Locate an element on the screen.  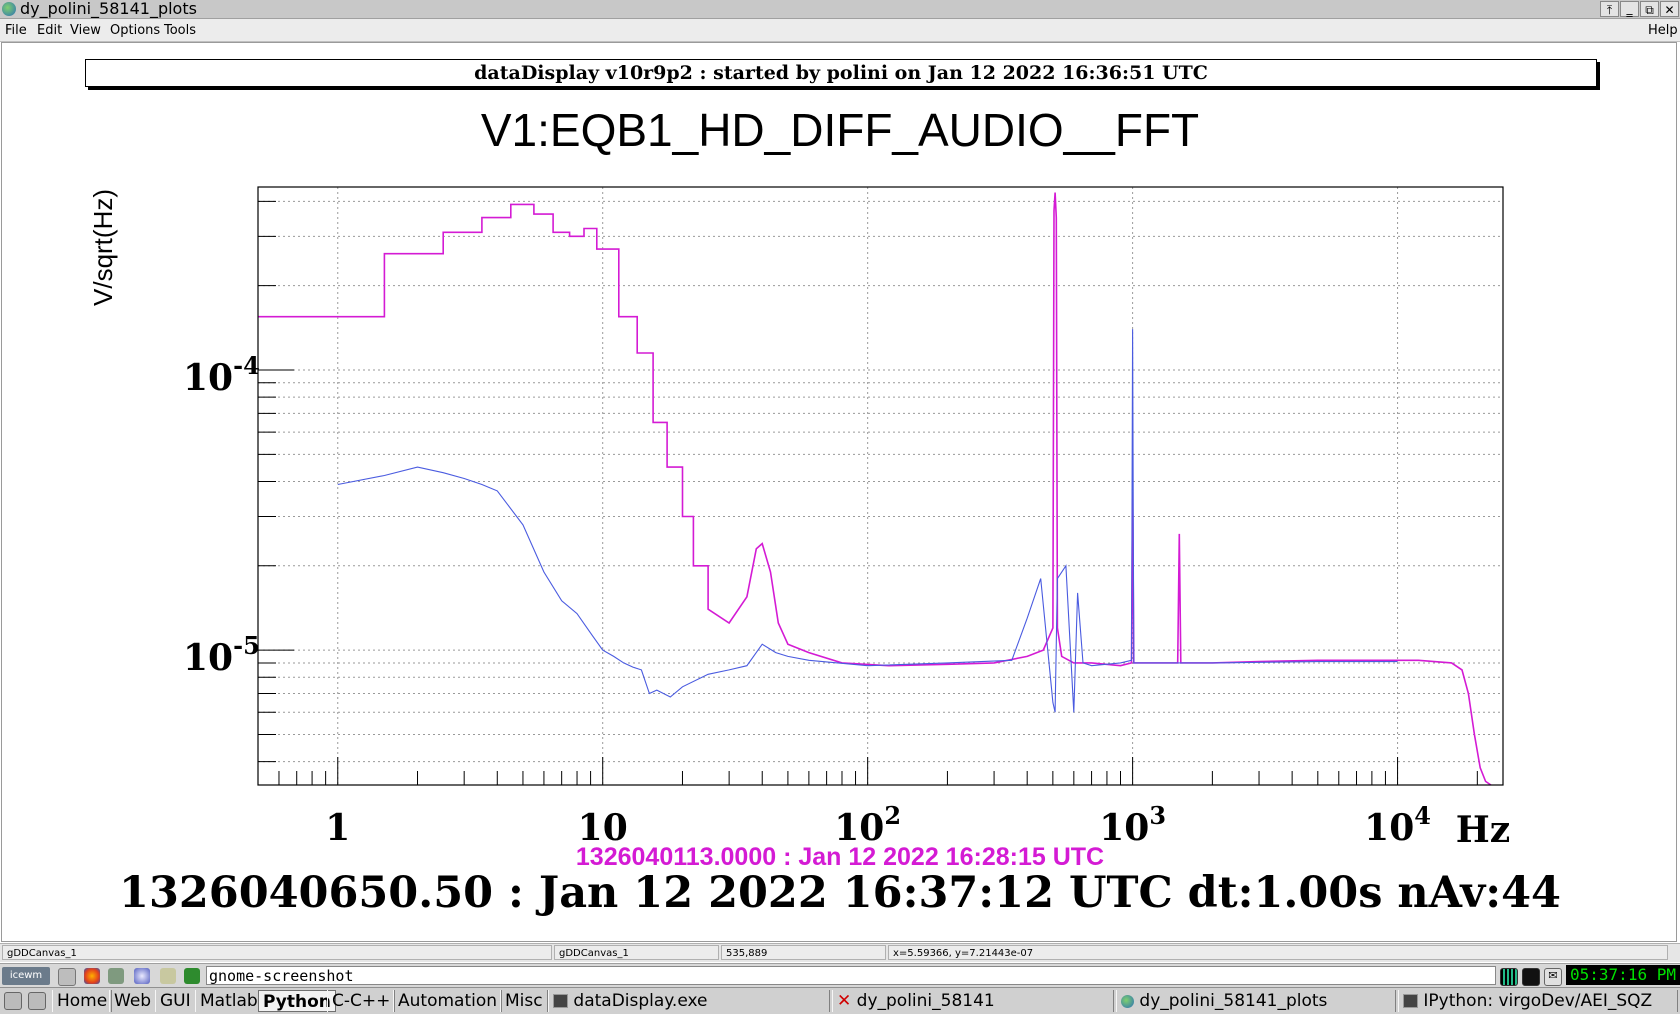
menu-view: View is located at coordinates (85, 30).